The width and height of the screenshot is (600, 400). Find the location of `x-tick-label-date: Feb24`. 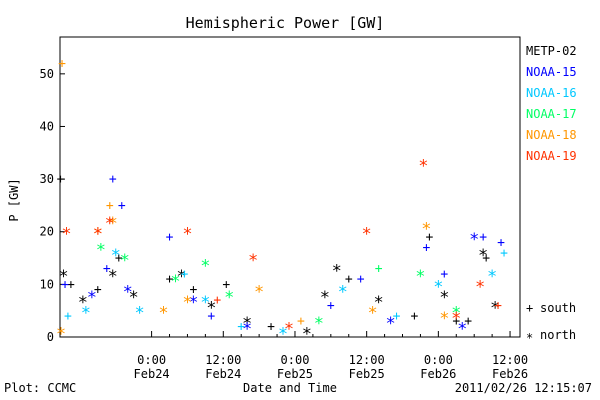

x-tick-label-date: Feb24 is located at coordinates (152, 374).